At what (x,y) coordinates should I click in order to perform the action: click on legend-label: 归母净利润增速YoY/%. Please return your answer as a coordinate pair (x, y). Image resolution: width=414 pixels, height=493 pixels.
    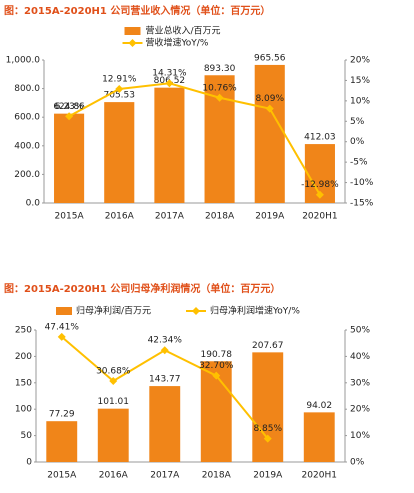
    Looking at the image, I should click on (255, 311).